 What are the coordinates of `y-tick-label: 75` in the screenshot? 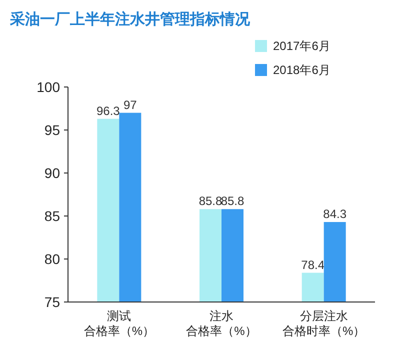 It's located at (52, 302).